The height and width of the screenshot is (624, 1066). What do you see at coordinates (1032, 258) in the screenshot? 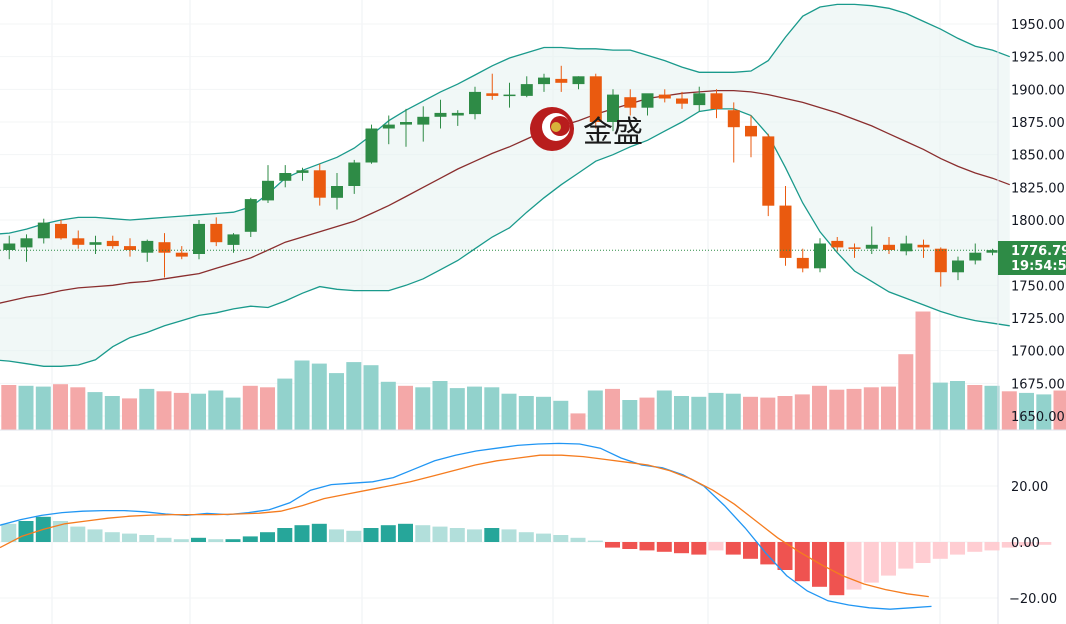
I see `last-price-badge: 1776.79 19:54:5` at bounding box center [1032, 258].